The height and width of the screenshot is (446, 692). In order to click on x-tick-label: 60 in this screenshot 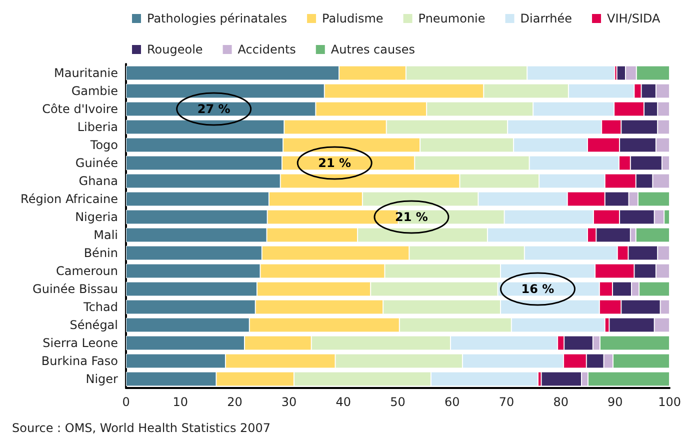, I will do `click(452, 402)`.